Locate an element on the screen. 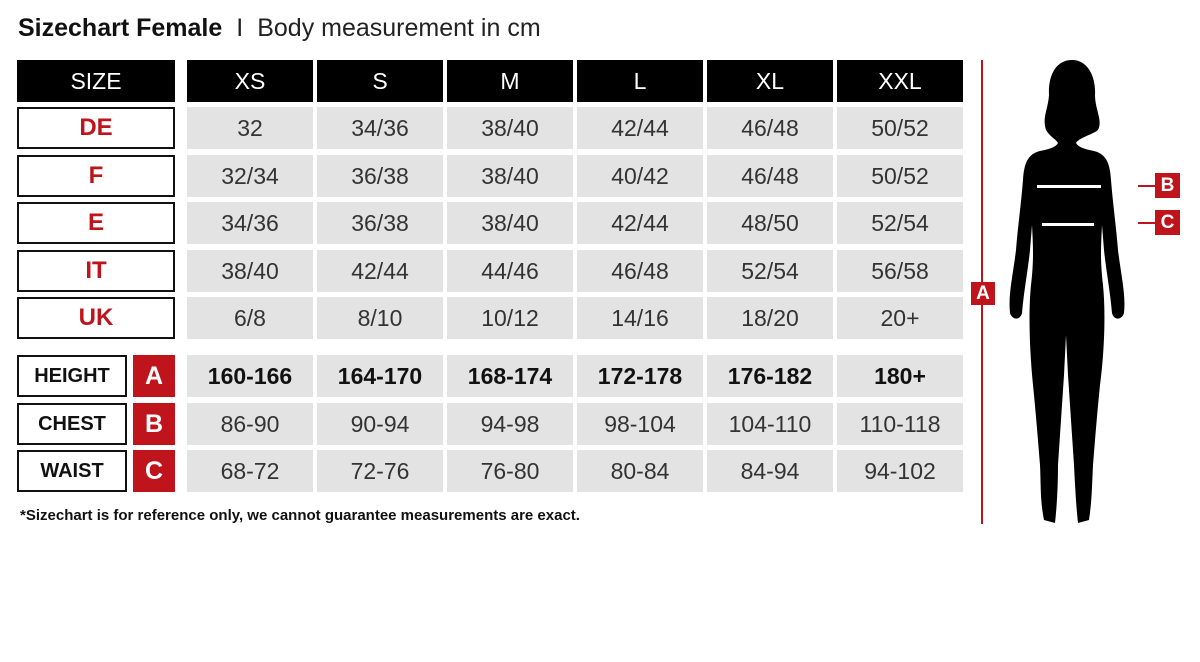 The height and width of the screenshot is (662, 1200). height-marker: A is located at coordinates (983, 293).